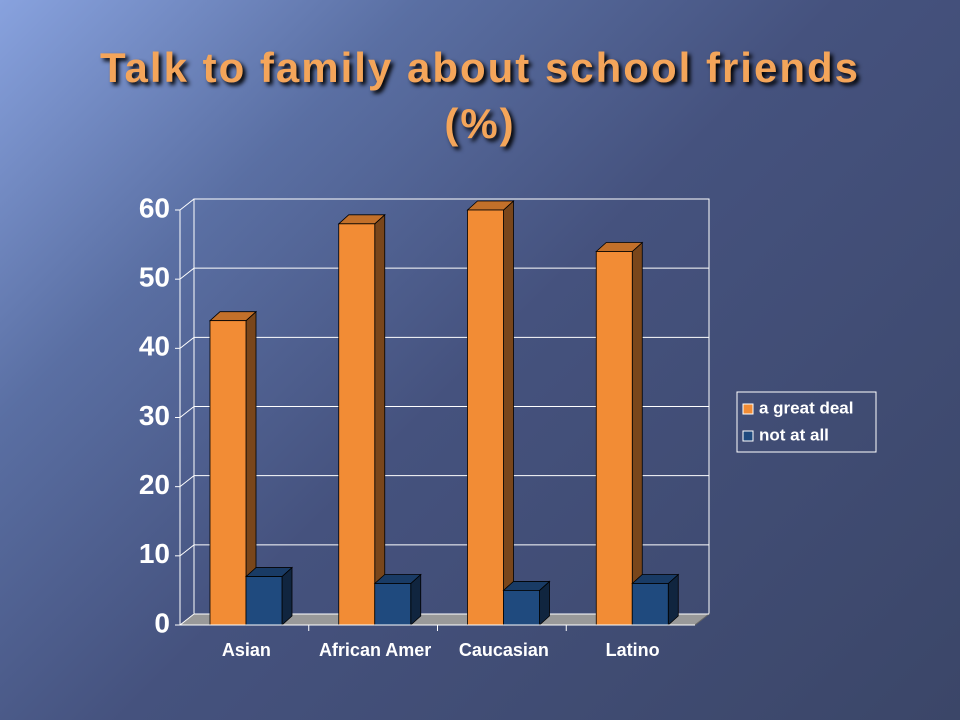 Image resolution: width=960 pixels, height=720 pixels. Describe the element at coordinates (794, 434) in the screenshot. I see `legend-label: not at all` at that location.